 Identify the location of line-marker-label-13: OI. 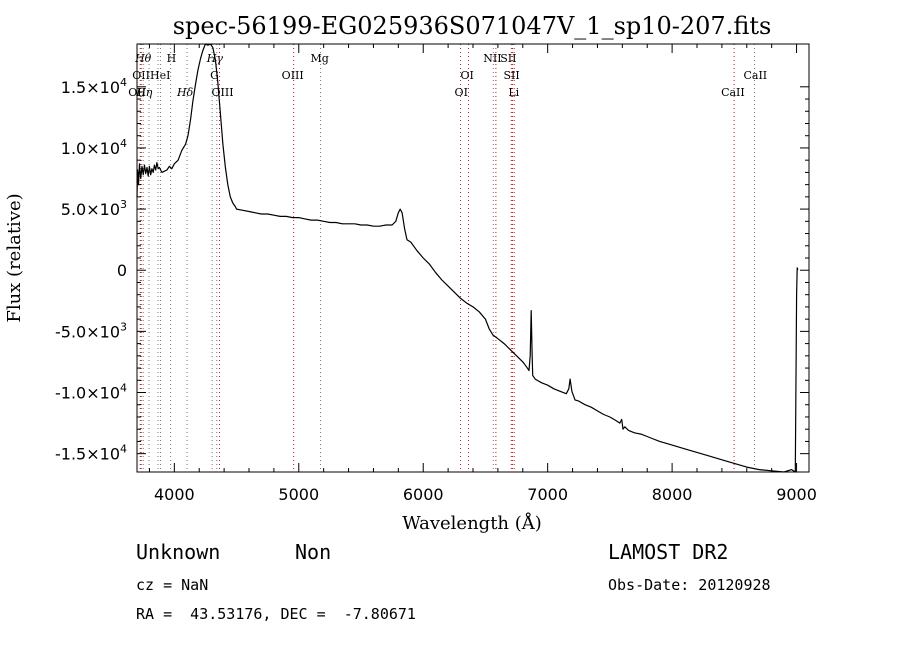
(461, 92).